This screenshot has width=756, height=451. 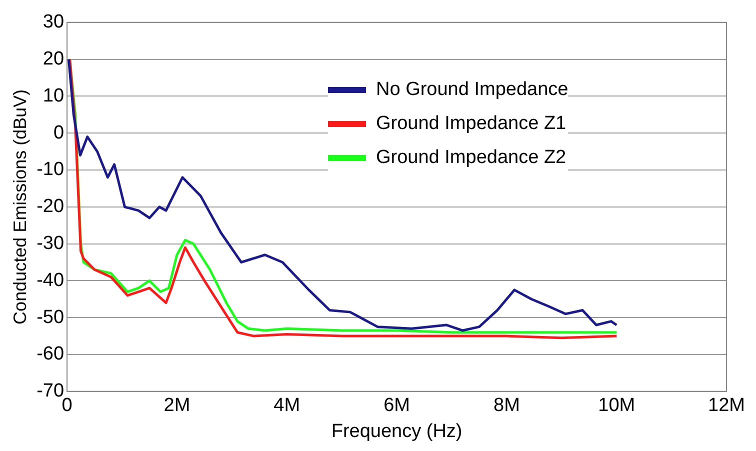 What do you see at coordinates (471, 124) in the screenshot?
I see `legend-label: Ground Impedance Z1` at bounding box center [471, 124].